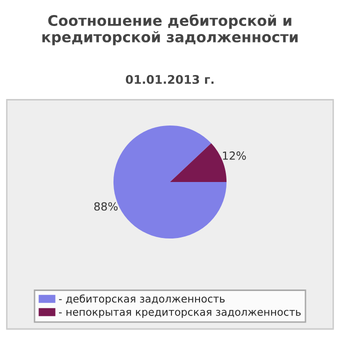  I want to click on data-label: 88%, so click(106, 206).